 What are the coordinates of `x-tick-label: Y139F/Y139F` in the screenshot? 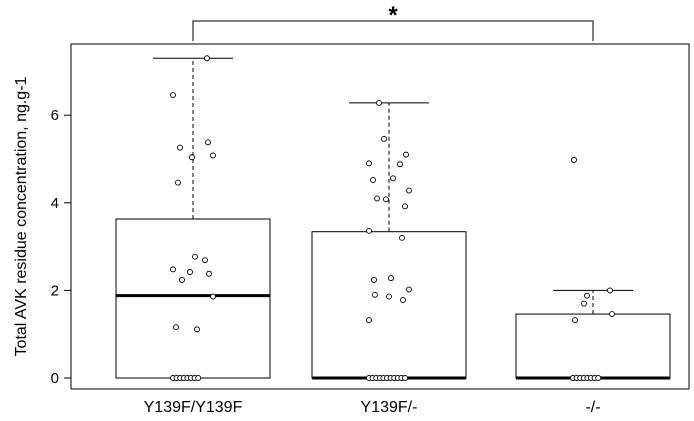 It's located at (193, 407).